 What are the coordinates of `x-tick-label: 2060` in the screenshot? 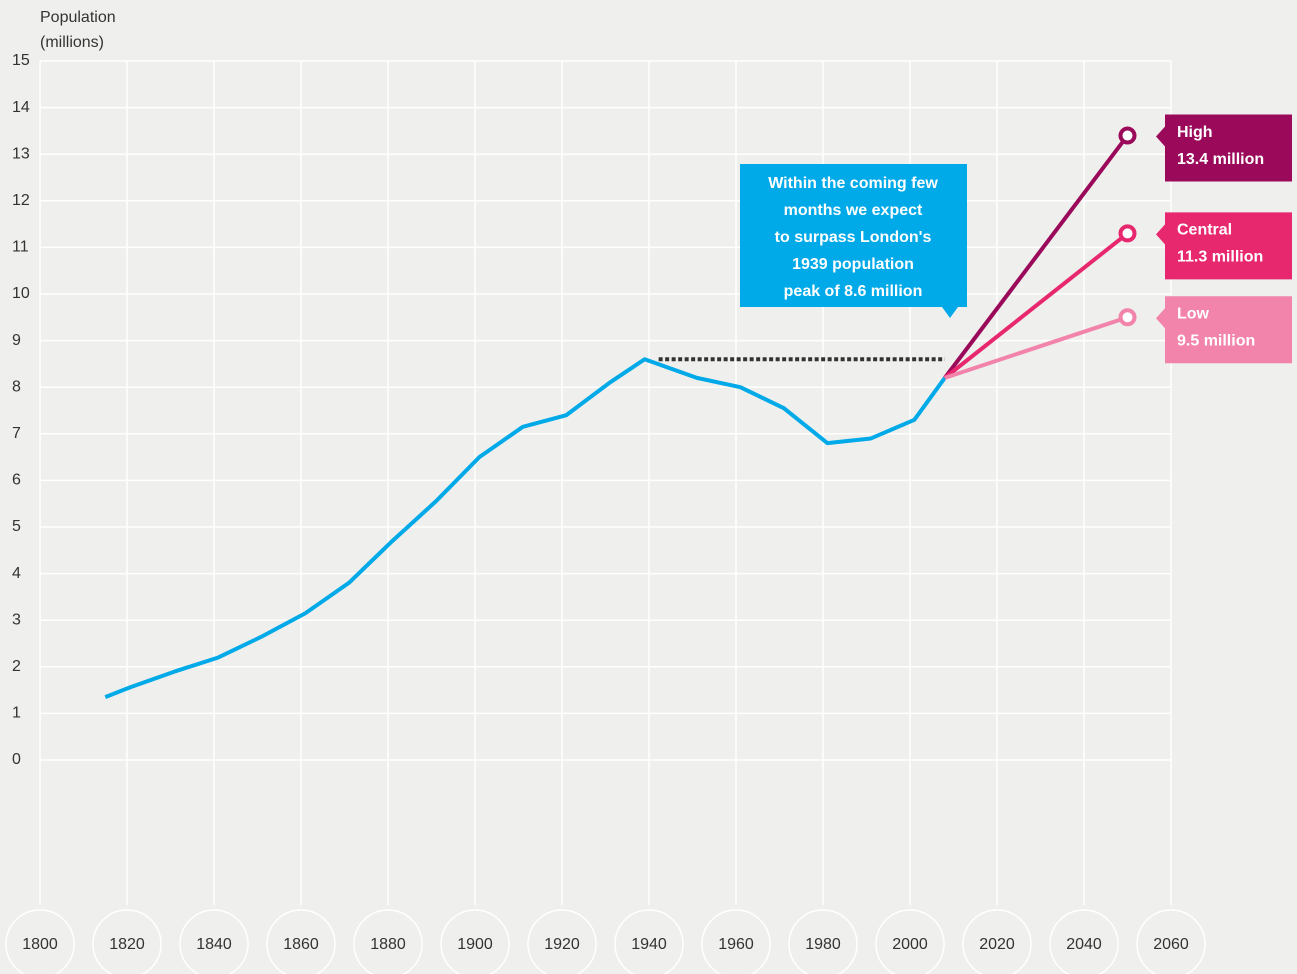 It's located at (1171, 944).